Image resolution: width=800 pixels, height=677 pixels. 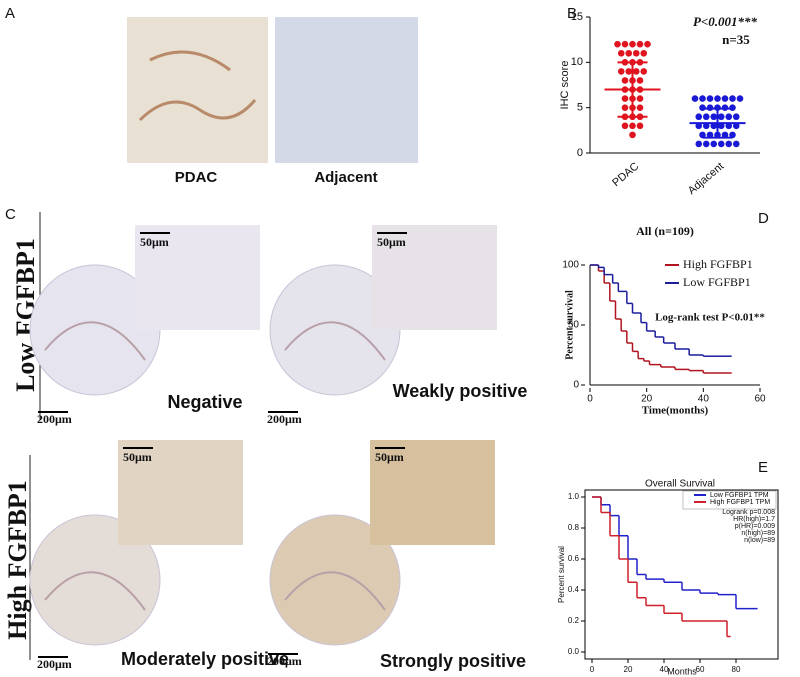 I want to click on caption: Adjacent, so click(x=345, y=177).